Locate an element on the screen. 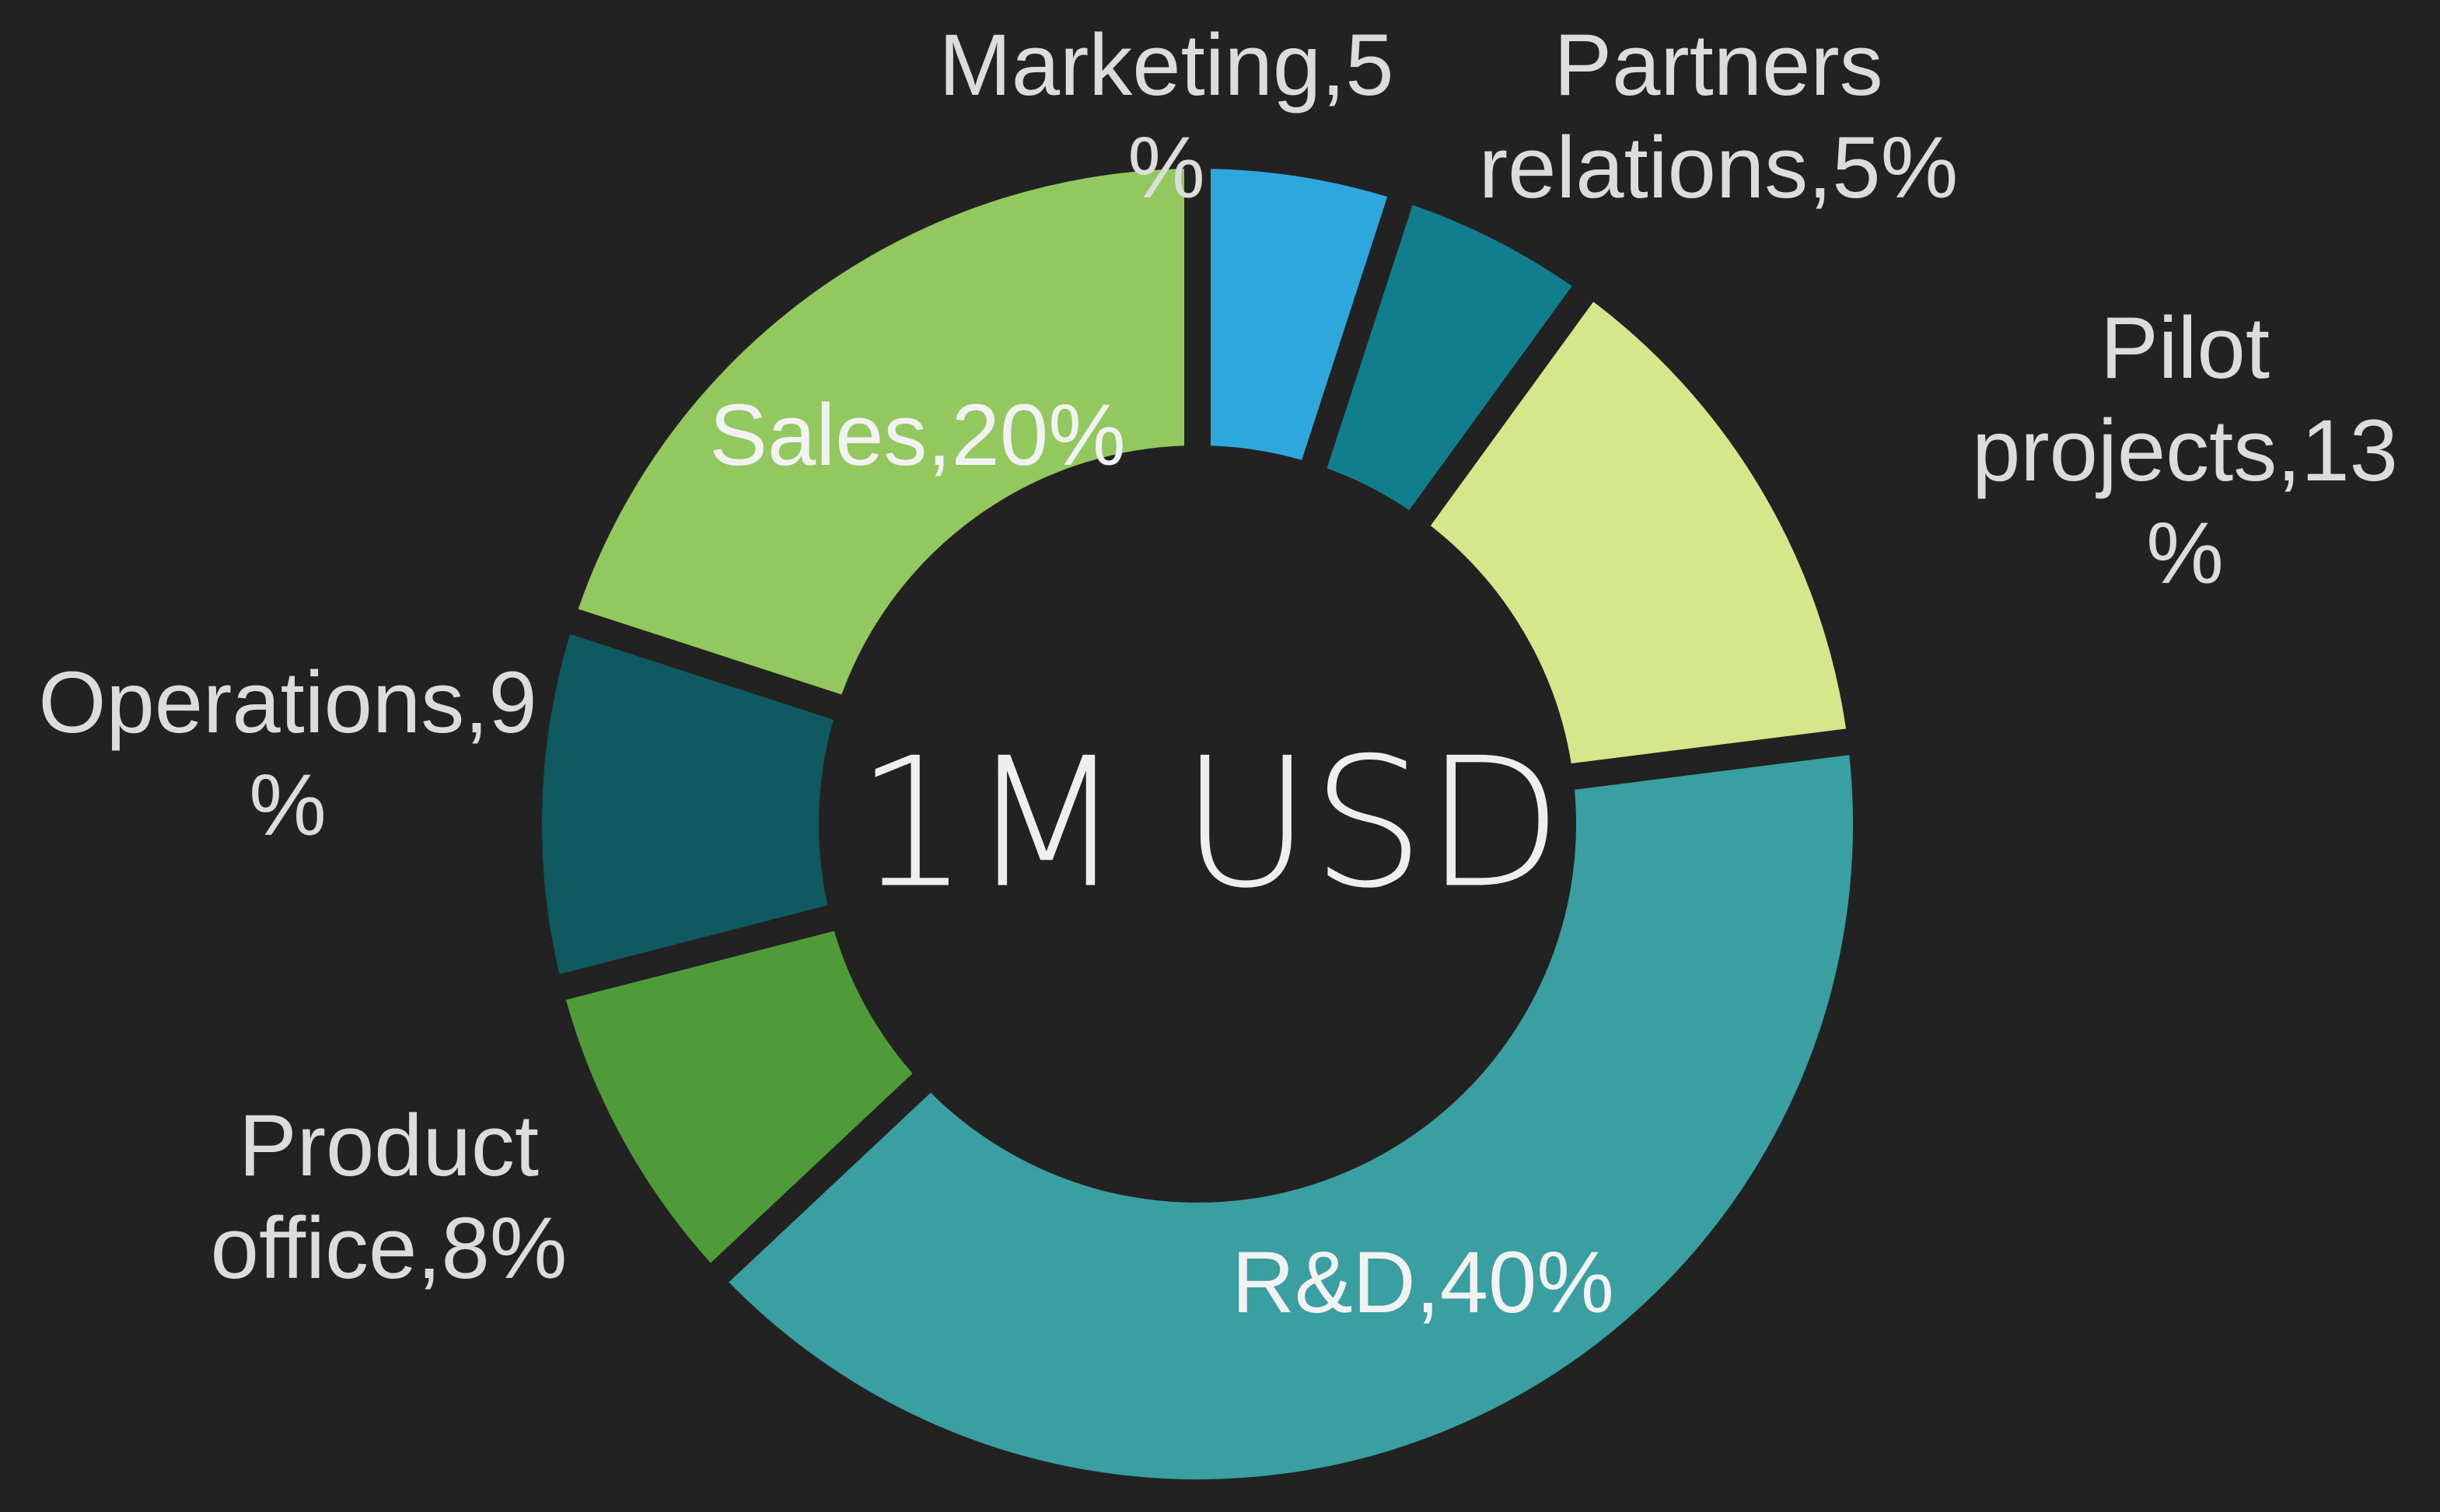  slice-label: Sales,20% is located at coordinates (917, 435).